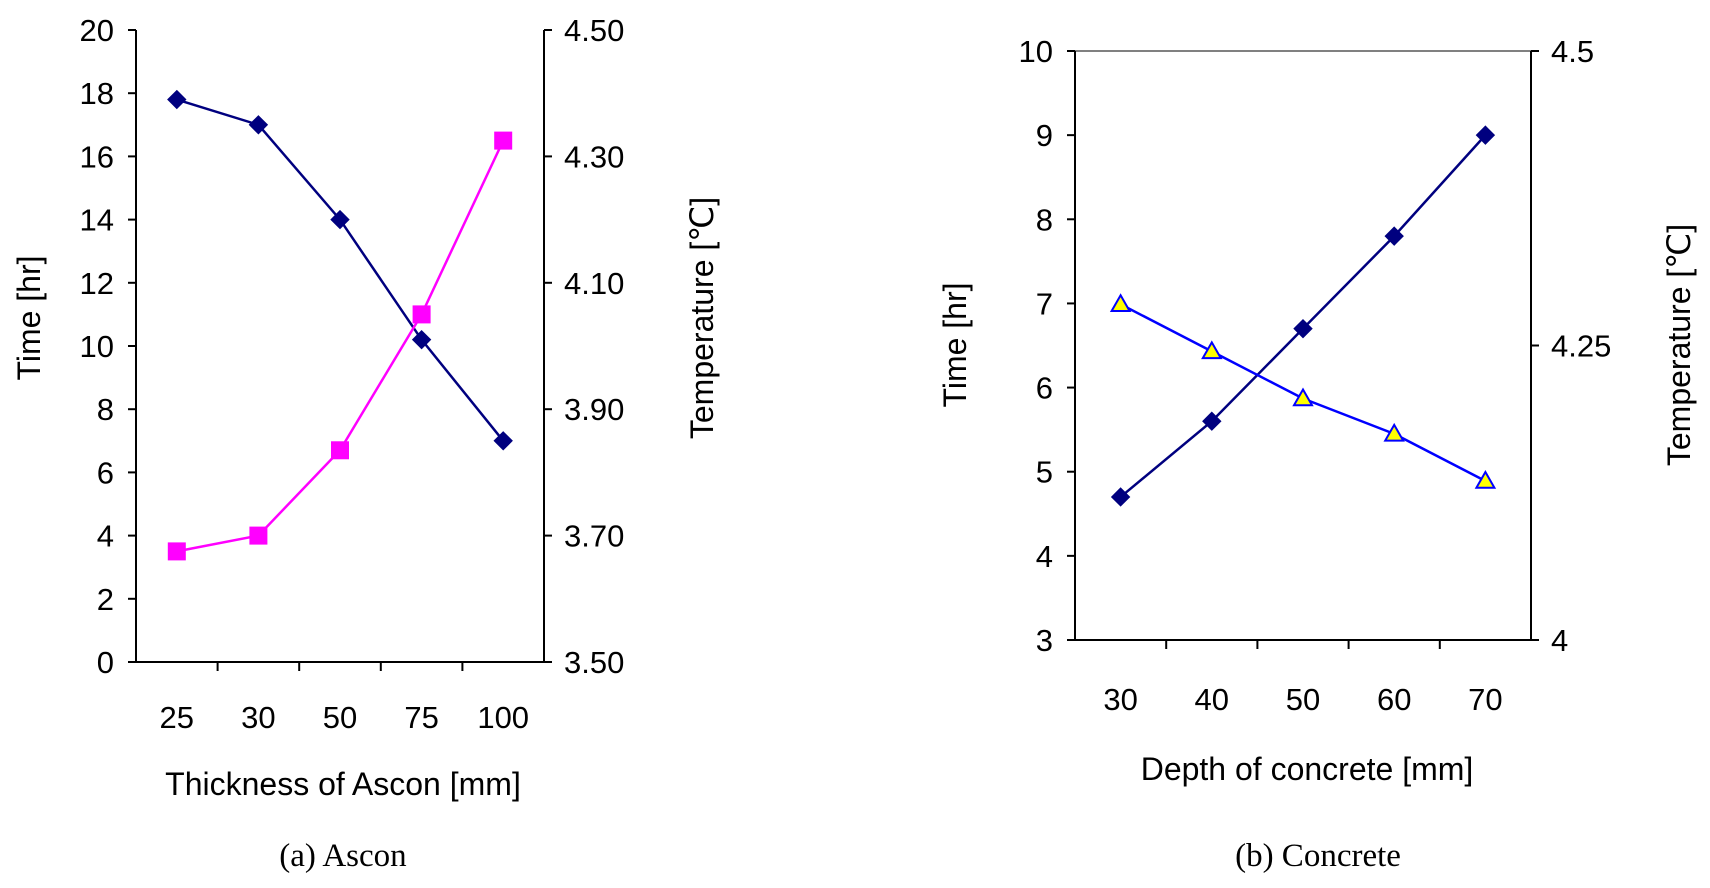 The image size is (1710, 888). What do you see at coordinates (594, 536) in the screenshot?
I see `chart-a-y2tick-label: 3.70` at bounding box center [594, 536].